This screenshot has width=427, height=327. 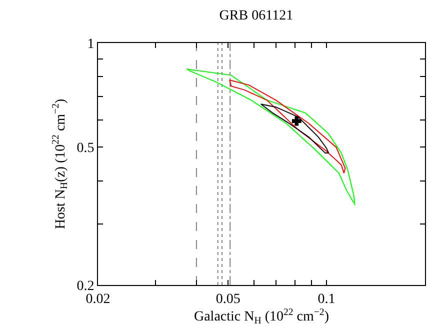 What do you see at coordinates (327, 299) in the screenshot?
I see `x-tick-label: 0.1` at bounding box center [327, 299].